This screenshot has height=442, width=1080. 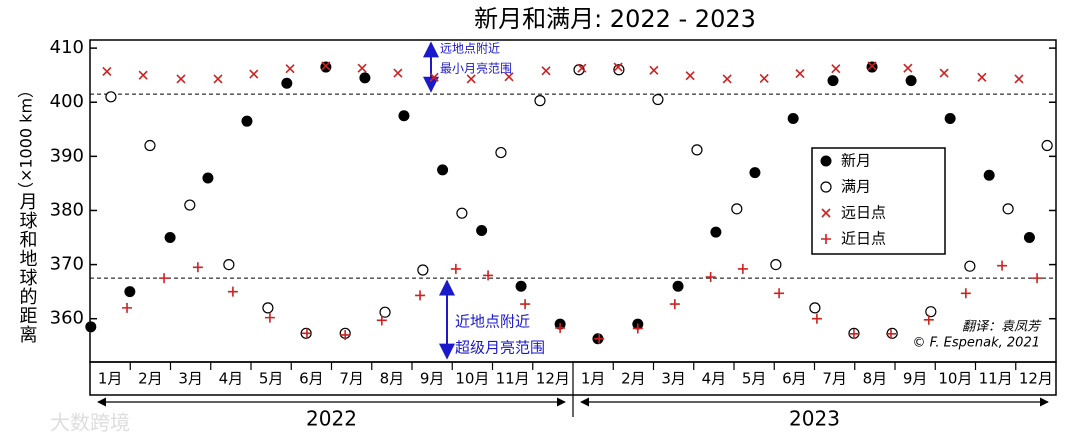 I want to click on credit: 翻译：袁凤芳, so click(x=1002, y=327).